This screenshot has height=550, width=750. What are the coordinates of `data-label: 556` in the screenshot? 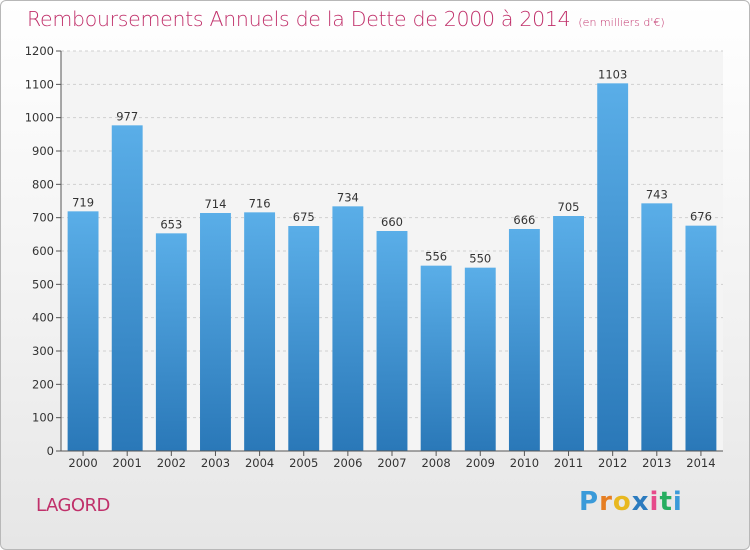 It's located at (436, 257).